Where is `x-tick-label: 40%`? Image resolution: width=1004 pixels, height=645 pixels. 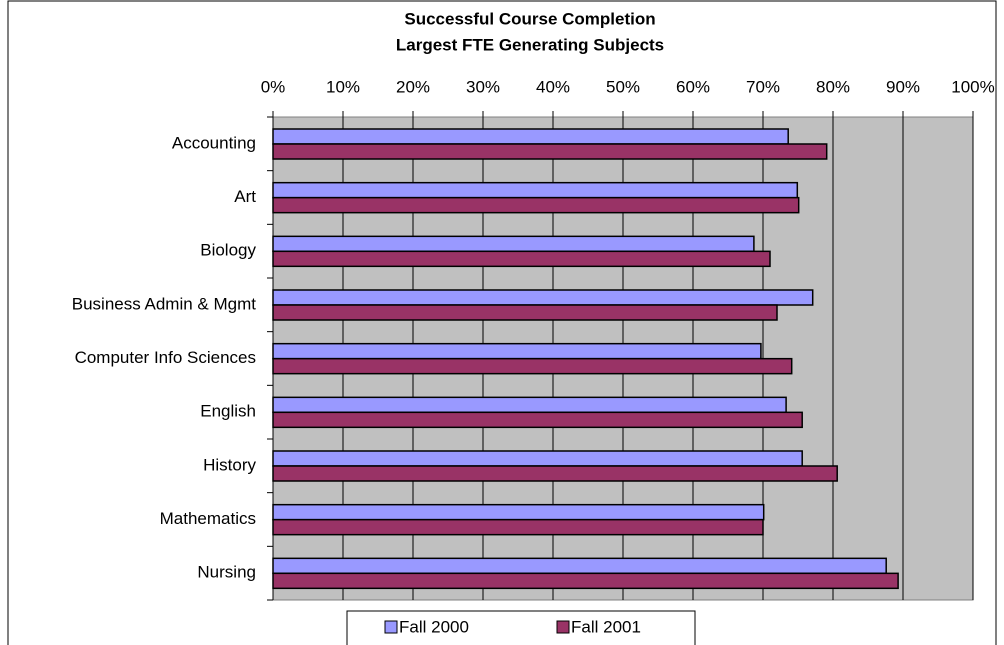 x-tick-label: 40% is located at coordinates (553, 86).